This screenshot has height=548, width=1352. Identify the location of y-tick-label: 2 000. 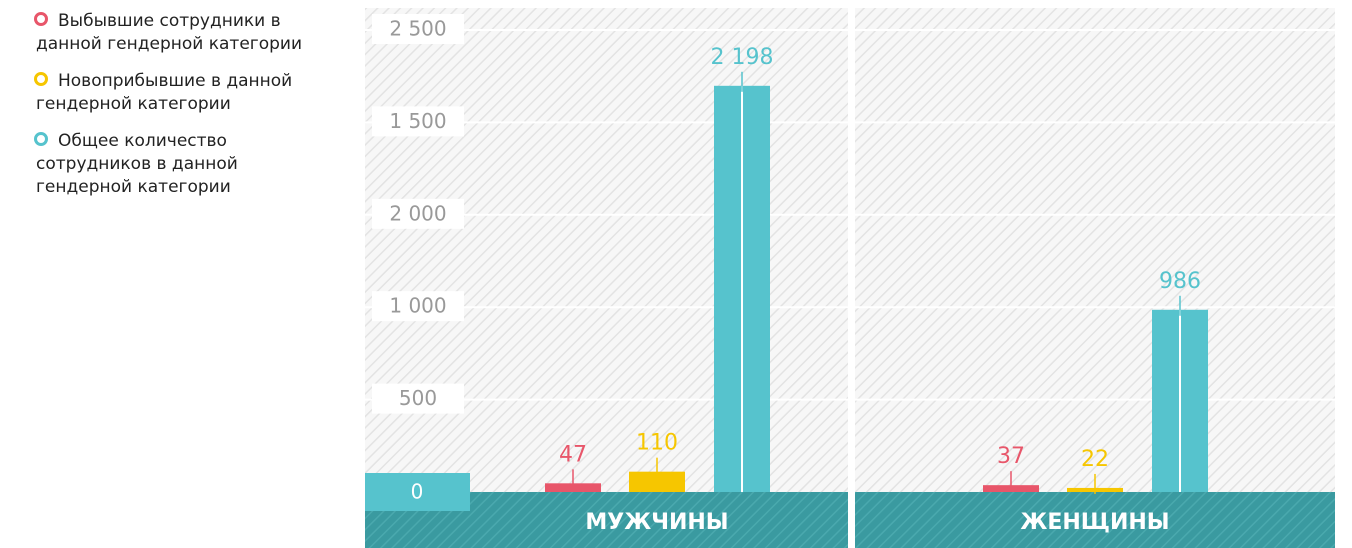
(417, 213).